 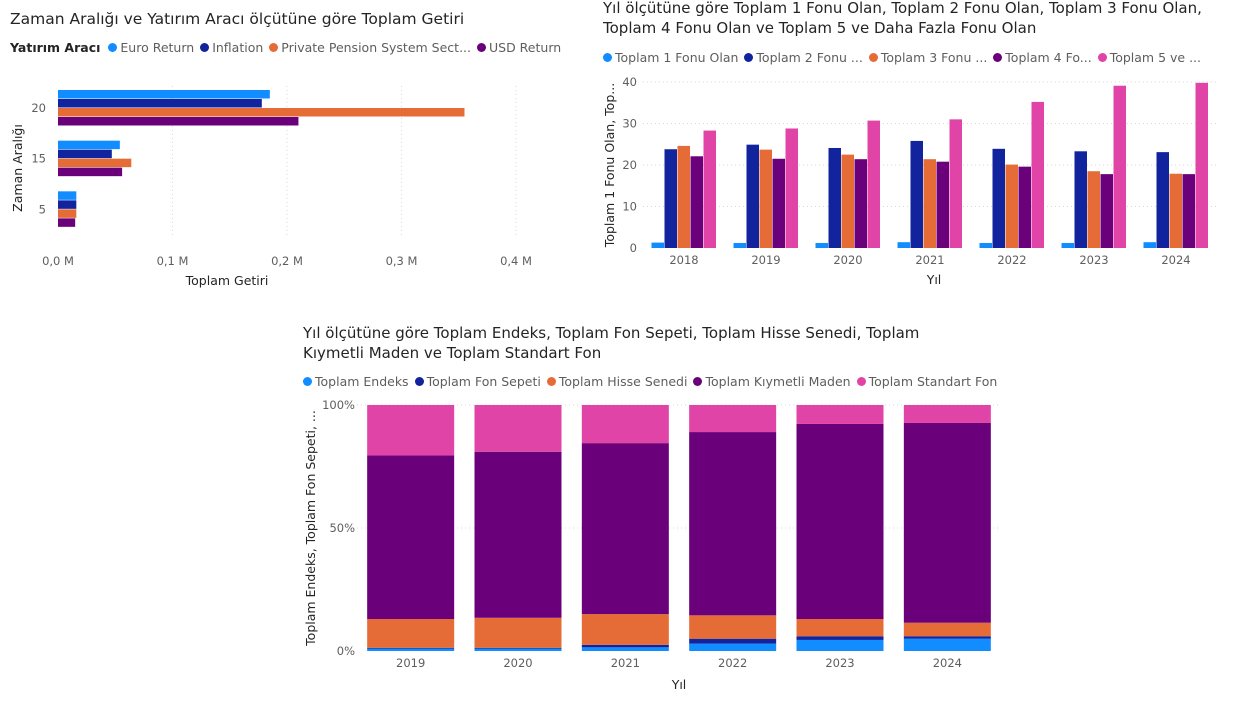 I want to click on y-tick-label: 30, so click(x=629, y=124).